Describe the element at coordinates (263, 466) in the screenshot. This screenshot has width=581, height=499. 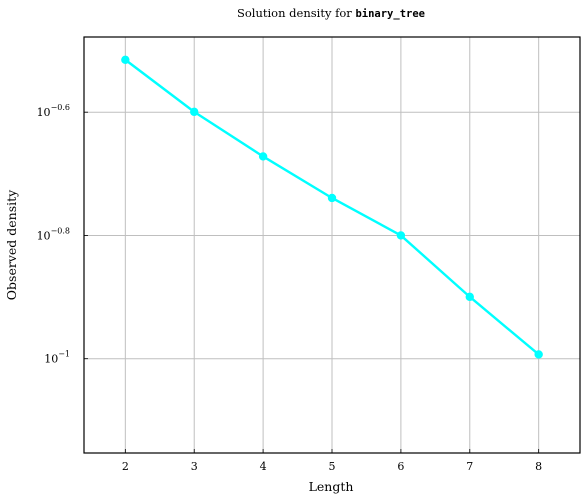
I see `x-tick-label: 4` at that location.